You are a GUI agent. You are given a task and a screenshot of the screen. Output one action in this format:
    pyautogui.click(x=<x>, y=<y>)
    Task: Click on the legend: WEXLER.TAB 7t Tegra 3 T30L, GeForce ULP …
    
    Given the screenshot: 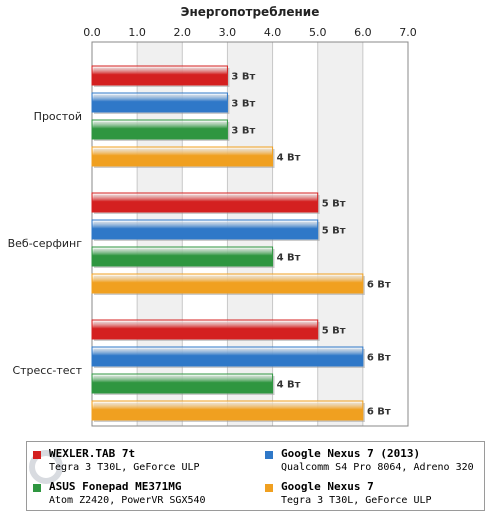 What is the action you would take?
    pyautogui.click(x=255, y=476)
    